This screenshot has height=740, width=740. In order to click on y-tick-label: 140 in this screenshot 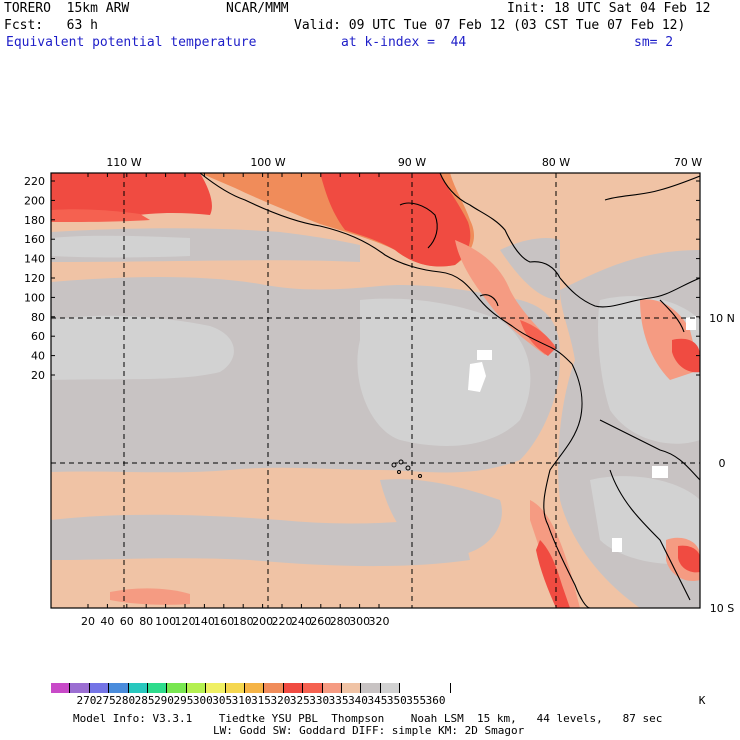, I will do `click(34, 259)`.